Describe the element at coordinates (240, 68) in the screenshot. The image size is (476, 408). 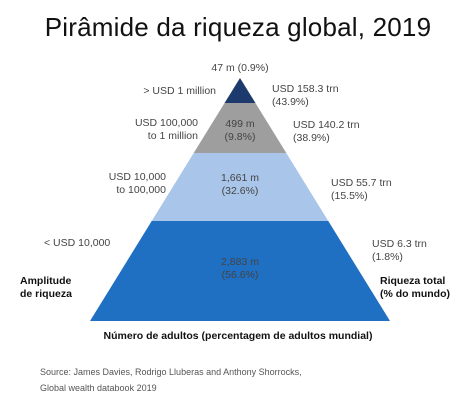
I see `tier-over-1m-adults: 47 m (0.9%)` at that location.